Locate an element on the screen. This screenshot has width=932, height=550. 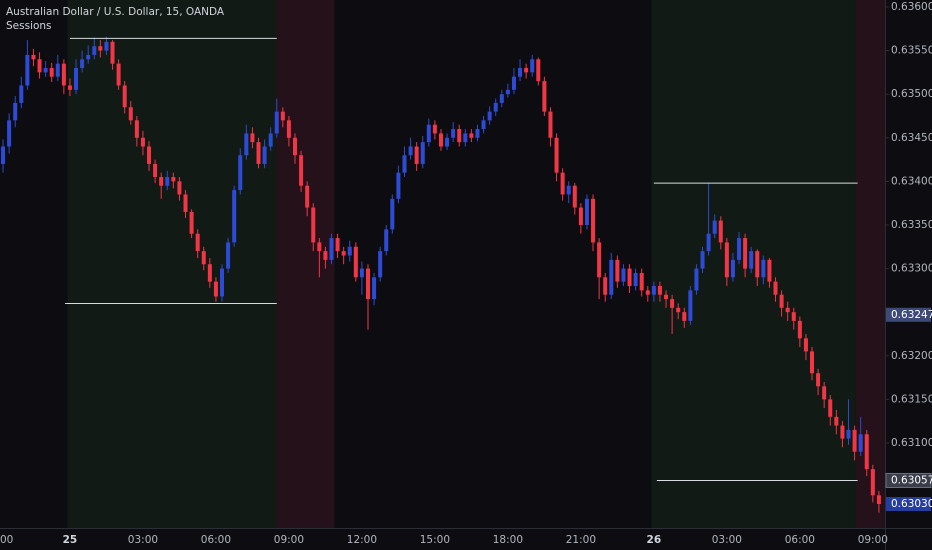
y-tick-label: 0.63500 is located at coordinates (911, 94).